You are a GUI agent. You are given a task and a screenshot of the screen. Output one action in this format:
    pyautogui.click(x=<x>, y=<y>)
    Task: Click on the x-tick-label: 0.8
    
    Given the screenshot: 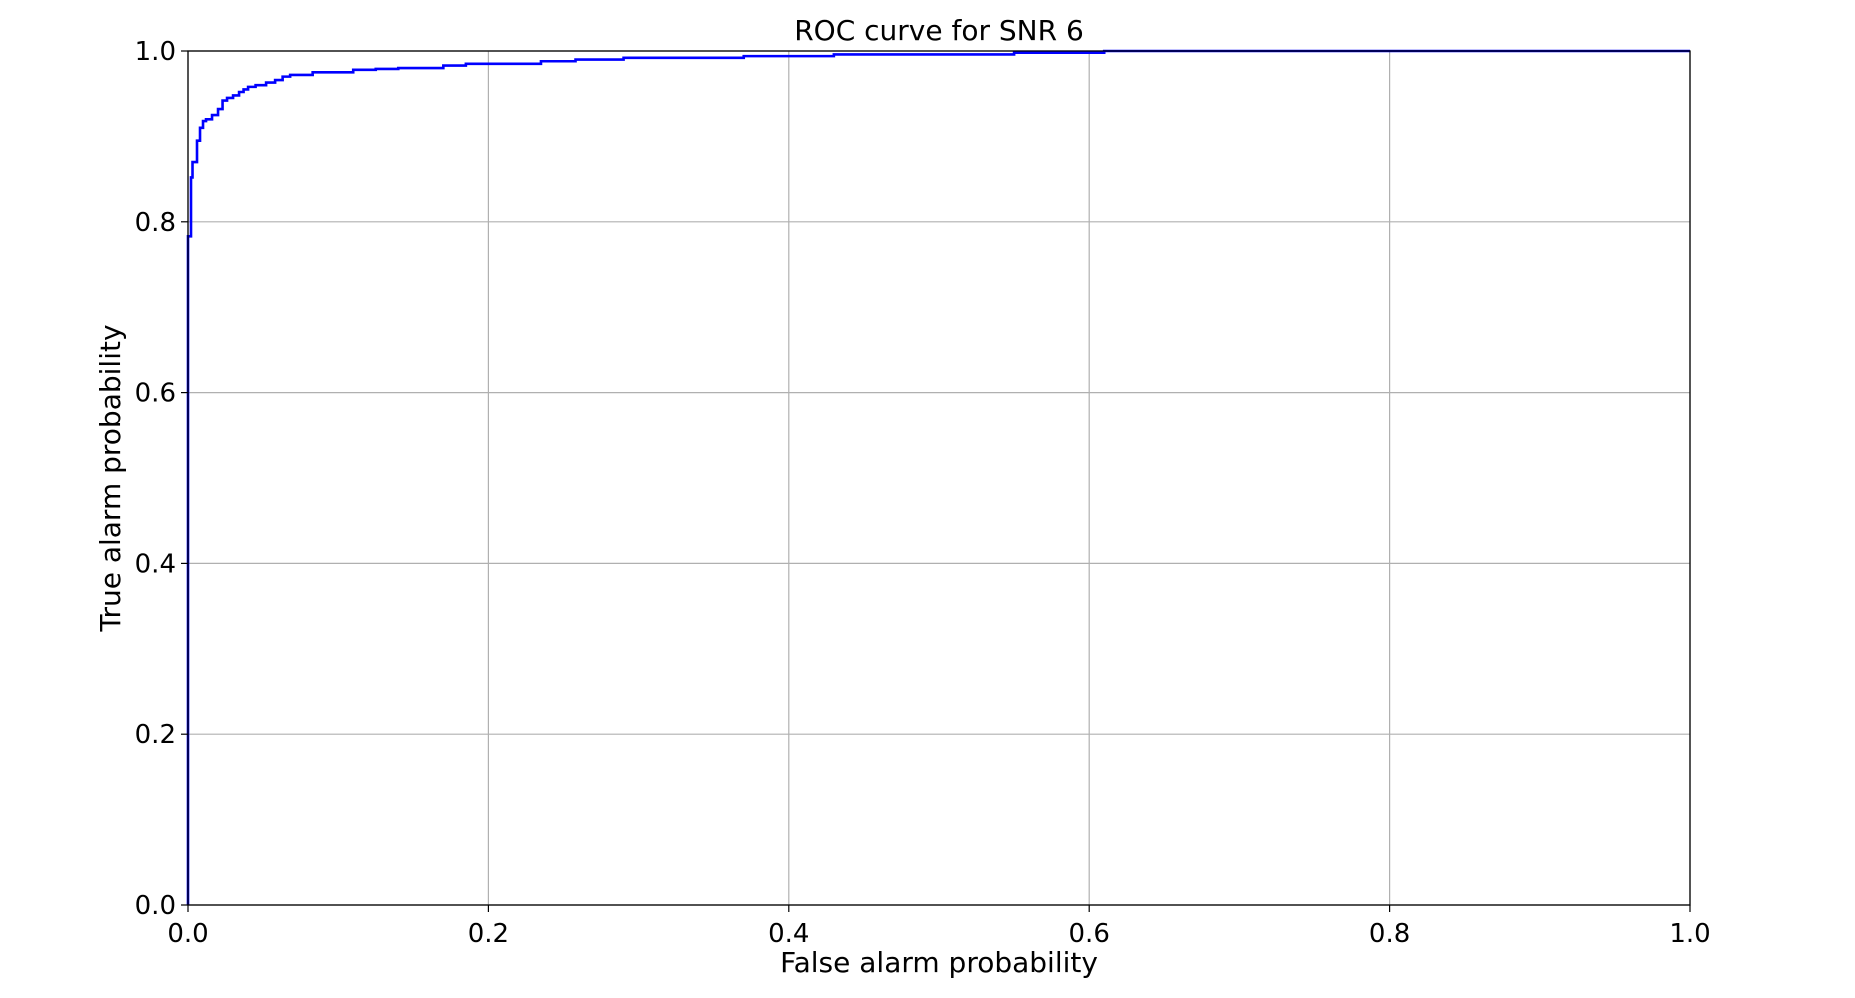 What is the action you would take?
    pyautogui.click(x=1389, y=934)
    